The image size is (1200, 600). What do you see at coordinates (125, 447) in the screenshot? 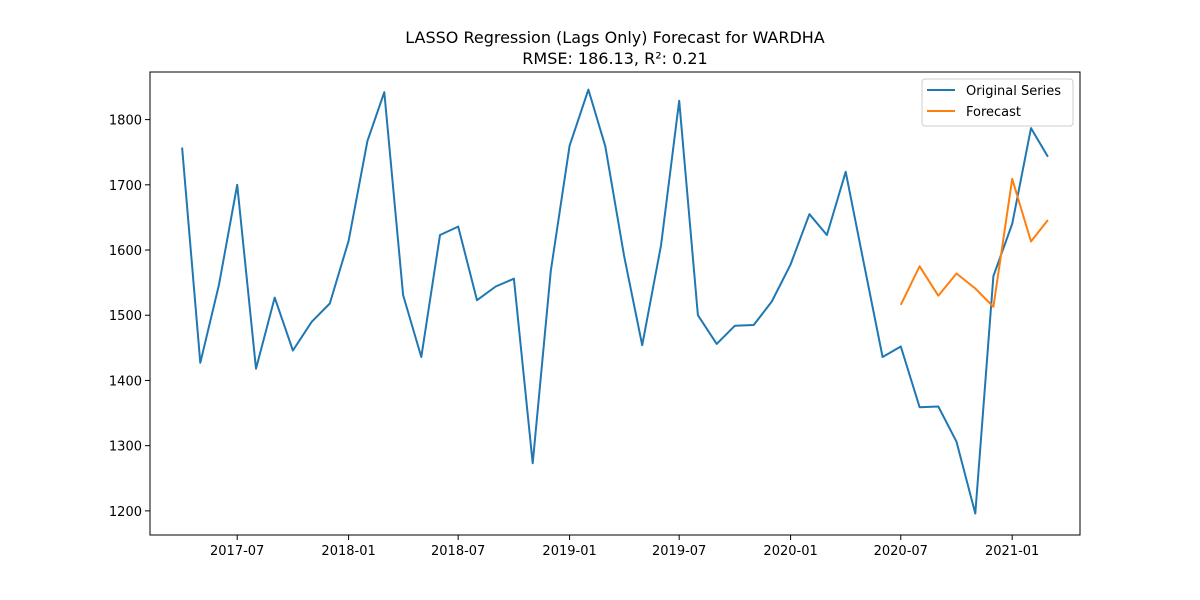
I see `y-tick-label: 1300` at bounding box center [125, 447].